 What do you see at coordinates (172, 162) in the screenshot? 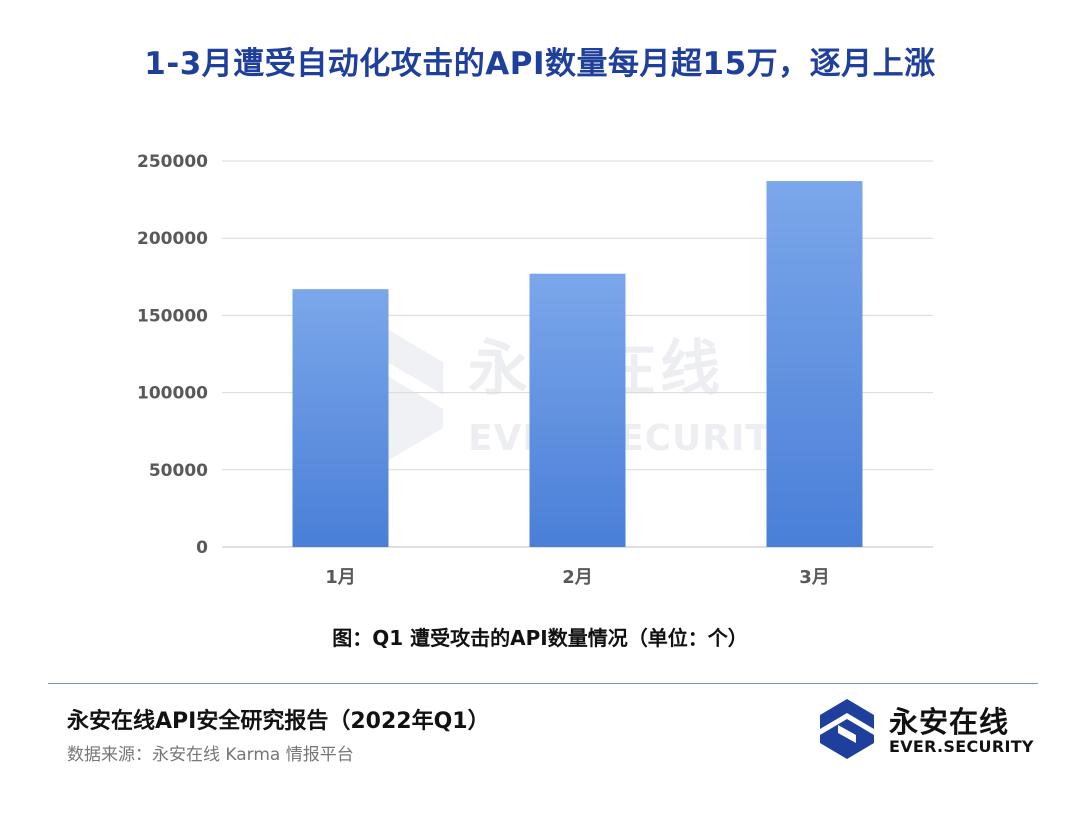
I see `y-tick-label: 250000` at bounding box center [172, 162].